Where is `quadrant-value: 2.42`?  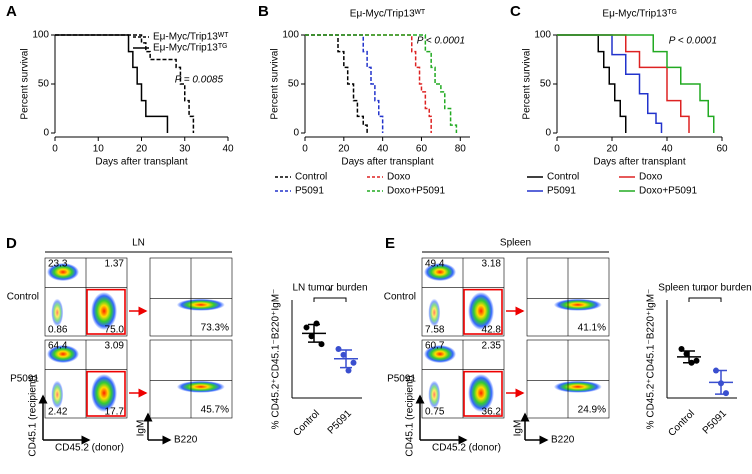 quadrant-value: 2.42 is located at coordinates (58, 412).